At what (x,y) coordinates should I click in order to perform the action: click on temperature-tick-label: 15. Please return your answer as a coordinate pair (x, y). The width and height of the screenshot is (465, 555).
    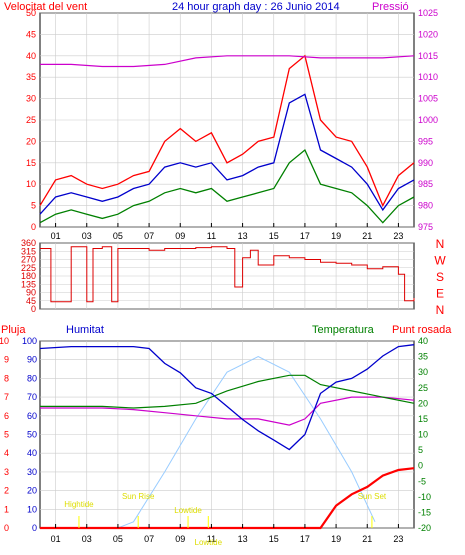
    Looking at the image, I should click on (423, 419).